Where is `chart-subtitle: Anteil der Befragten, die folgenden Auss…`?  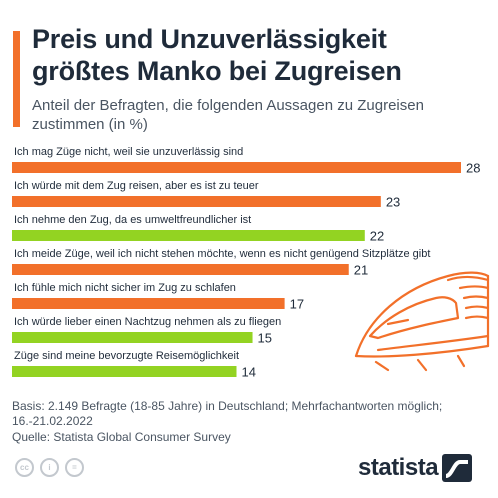
chart-subtitle: Anteil der Befragten, die folgenden Auss… is located at coordinates (228, 115).